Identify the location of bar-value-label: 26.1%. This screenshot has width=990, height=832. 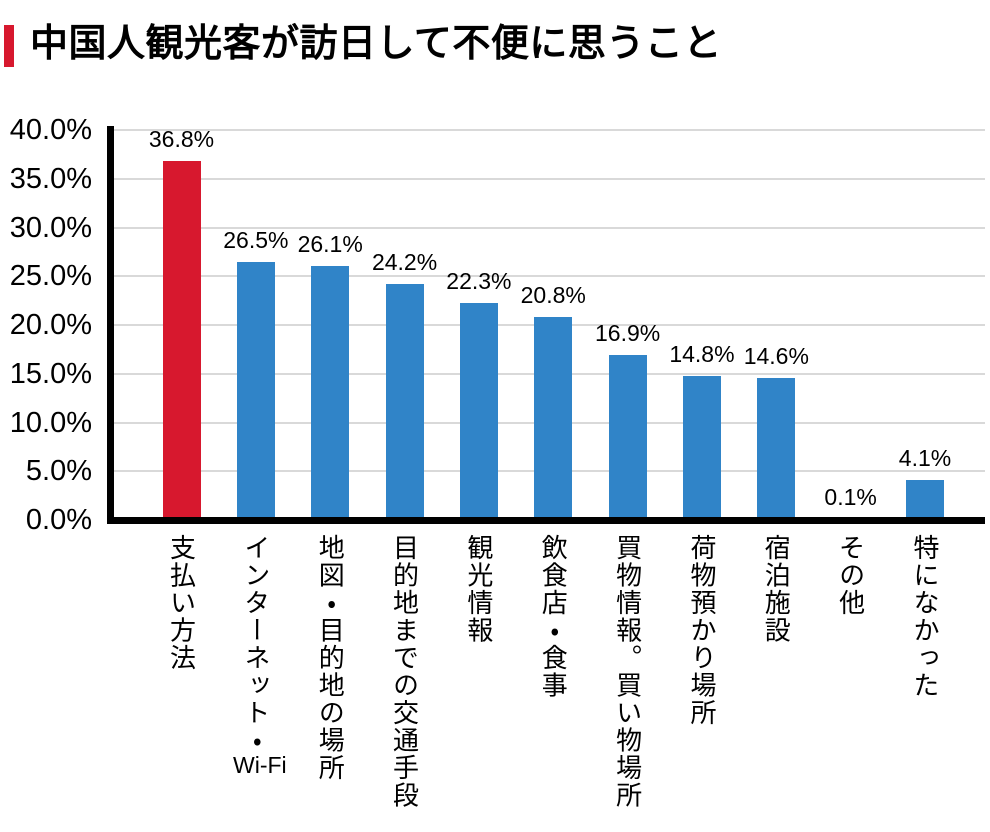
(330, 244).